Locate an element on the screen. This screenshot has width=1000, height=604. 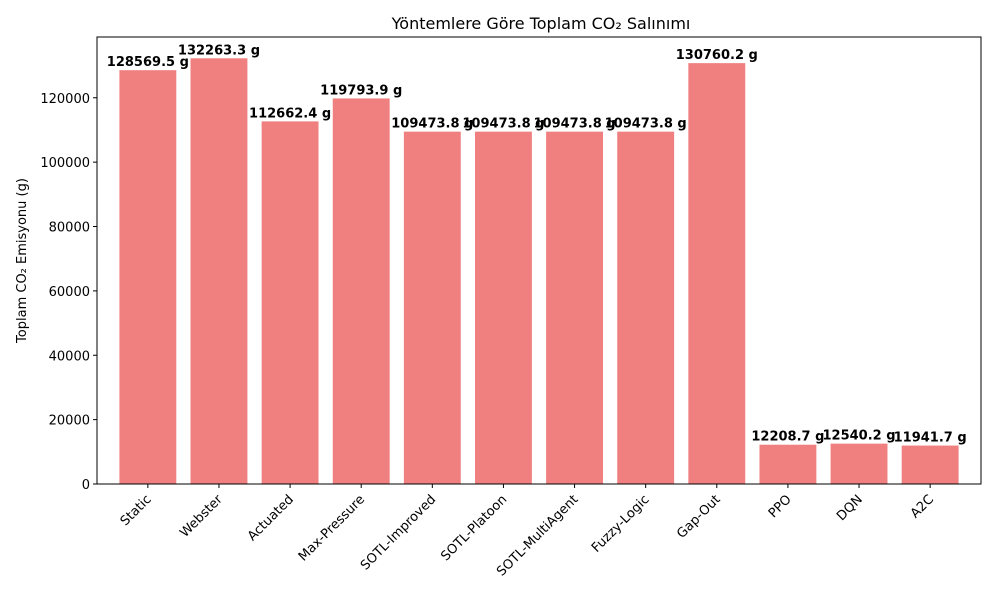
x-tick-label: Webster is located at coordinates (201, 516).